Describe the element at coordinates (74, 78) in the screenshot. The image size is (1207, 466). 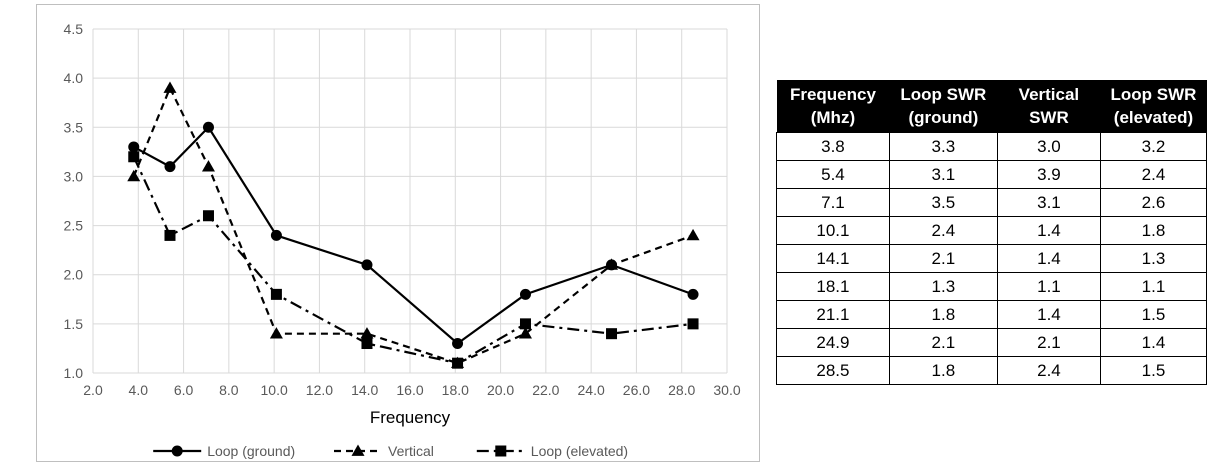
I see `y-tick-label: 4.0` at that location.